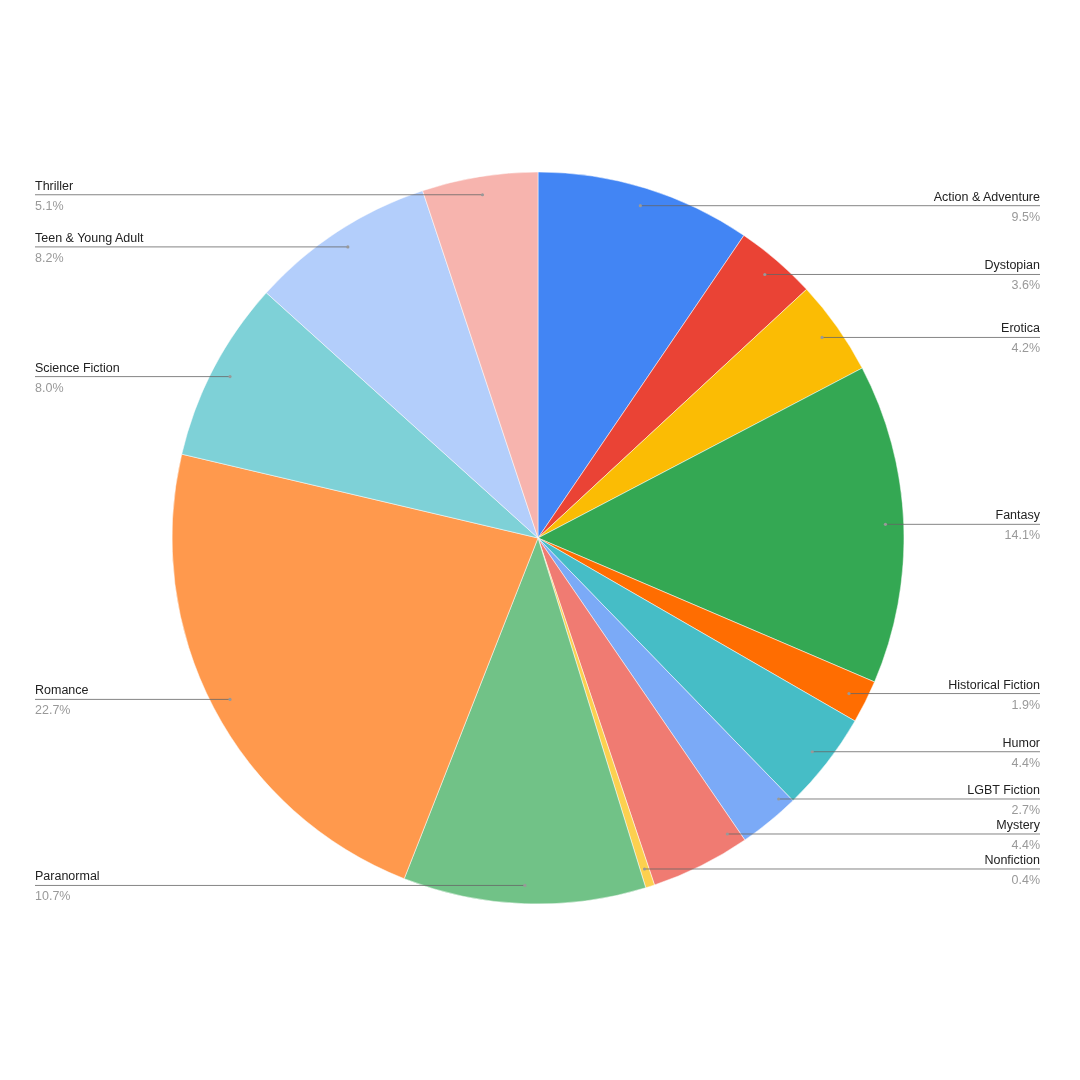 The height and width of the screenshot is (1080, 1080). What do you see at coordinates (49, 257) in the screenshot?
I see `data-label: 8.2%` at bounding box center [49, 257].